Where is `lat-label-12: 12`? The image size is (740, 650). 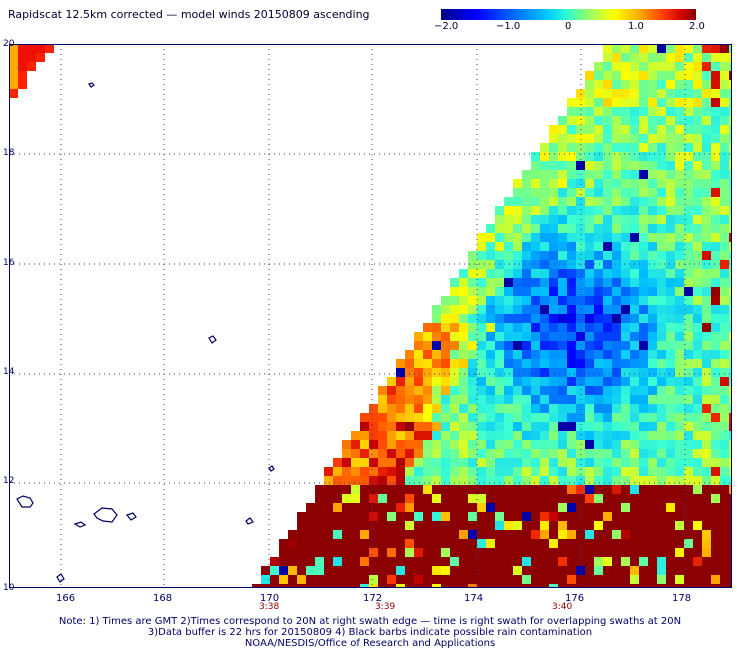
lat-label-12: 12 is located at coordinates (9, 481).